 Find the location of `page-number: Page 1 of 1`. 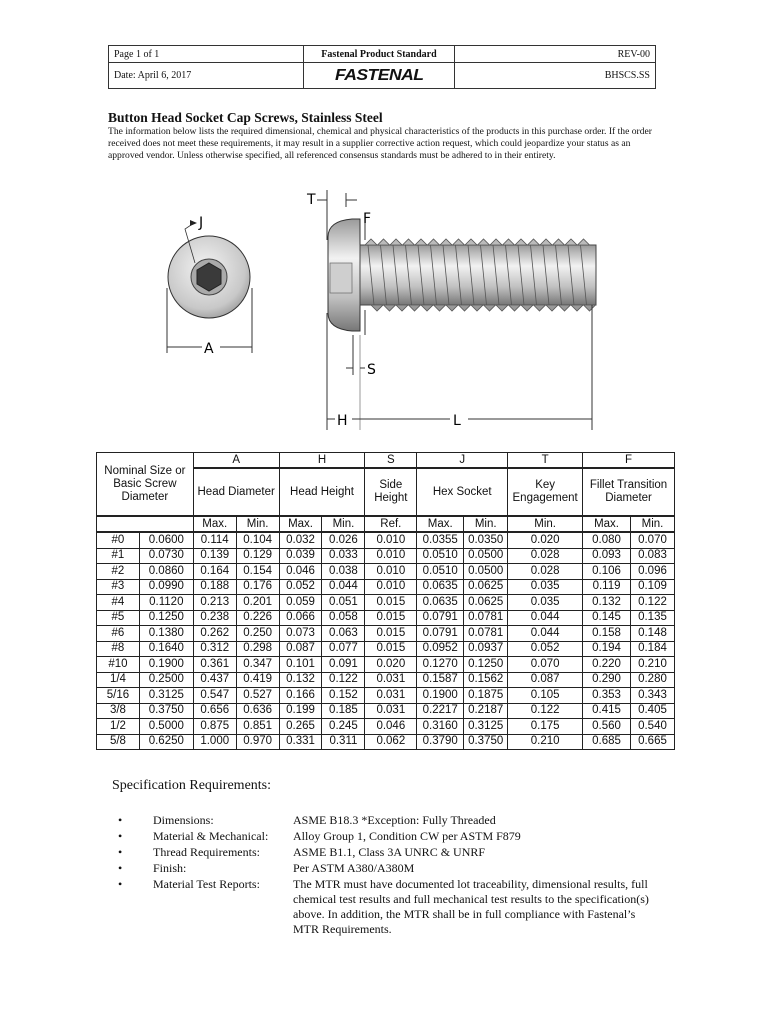

page-number: Page 1 of 1 is located at coordinates (206, 54).